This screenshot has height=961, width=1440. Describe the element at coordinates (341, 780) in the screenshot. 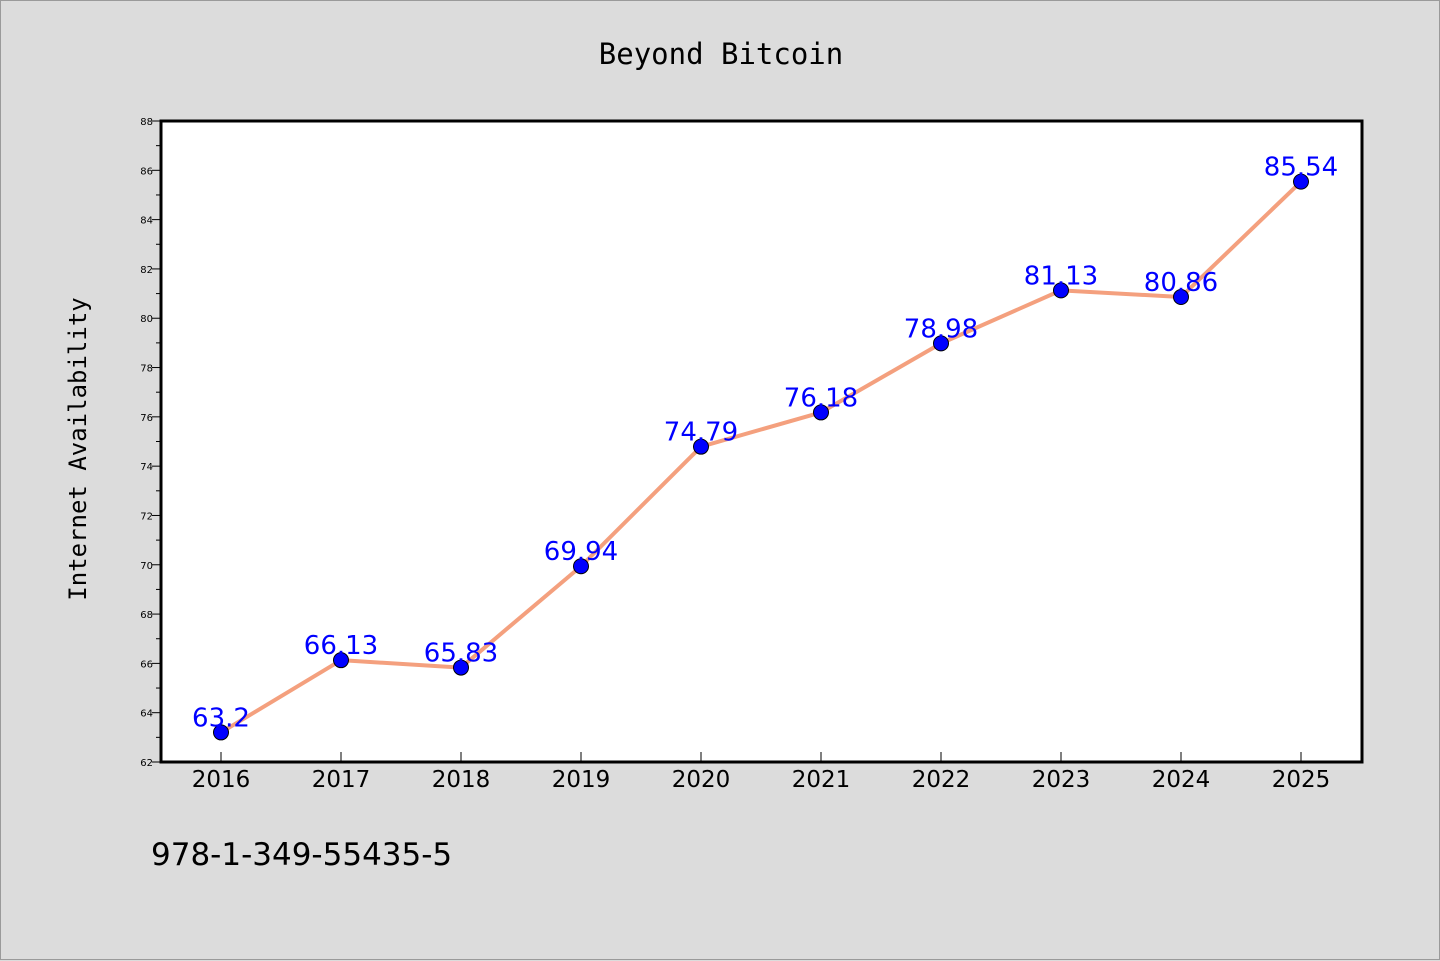

I see `x-tick-label: 2017` at that location.